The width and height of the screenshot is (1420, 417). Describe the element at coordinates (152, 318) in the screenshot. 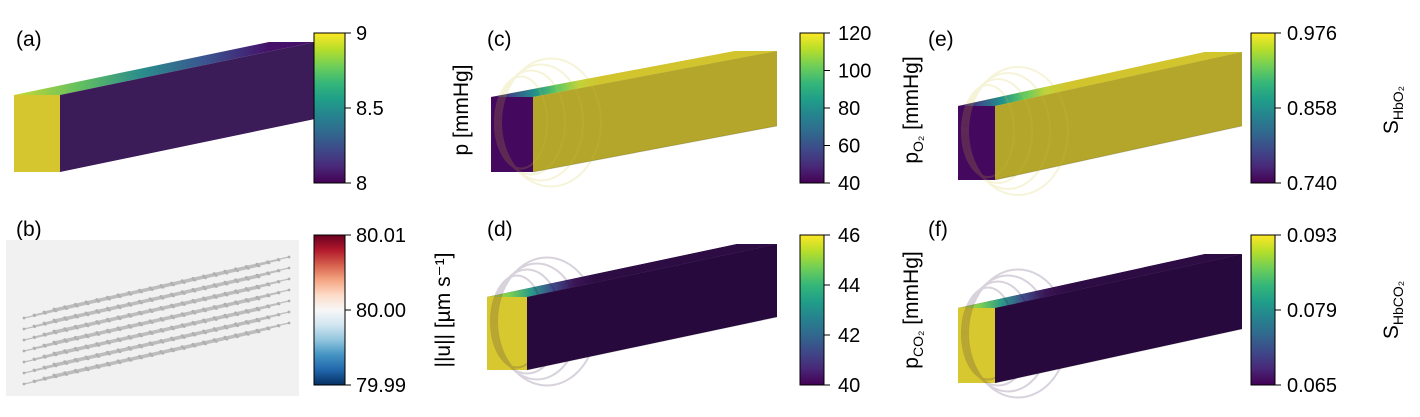

I see `arrow-field-background` at that location.